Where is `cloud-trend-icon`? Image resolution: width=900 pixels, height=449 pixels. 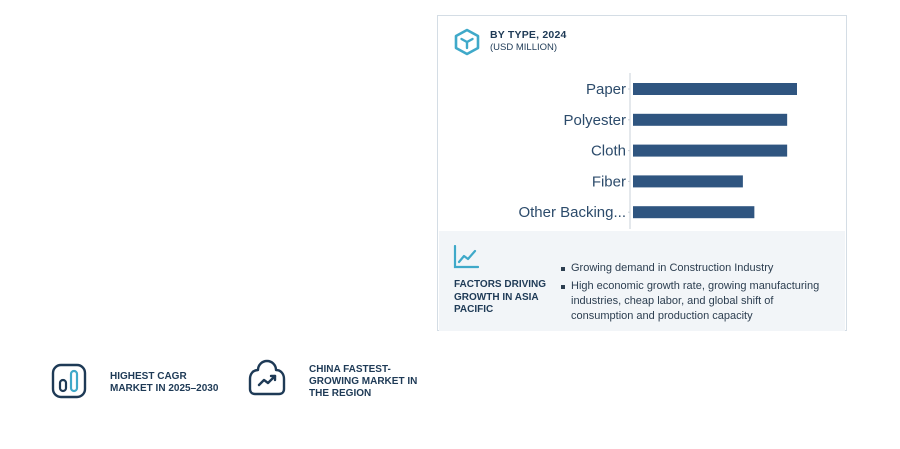 cloud-trend-icon is located at coordinates (267, 377).